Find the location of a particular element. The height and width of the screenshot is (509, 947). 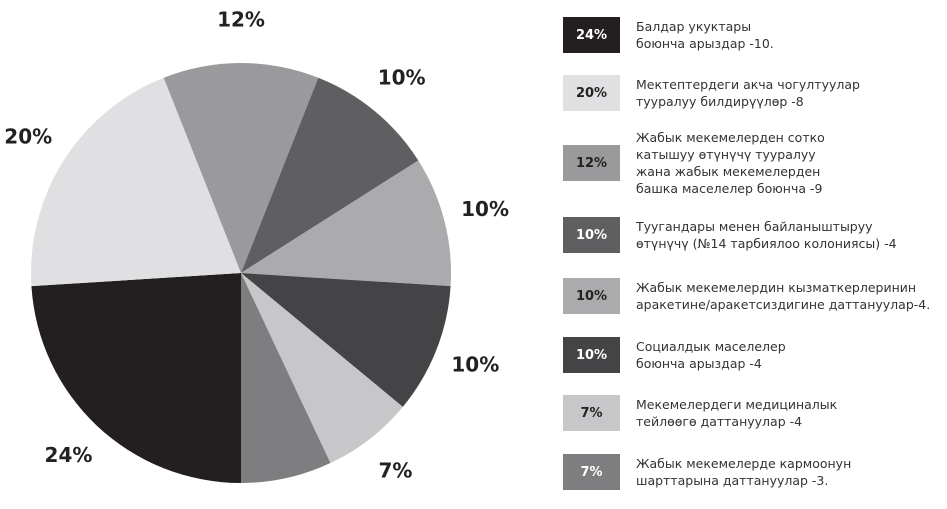

slice-label: 12% is located at coordinates (241, 20).